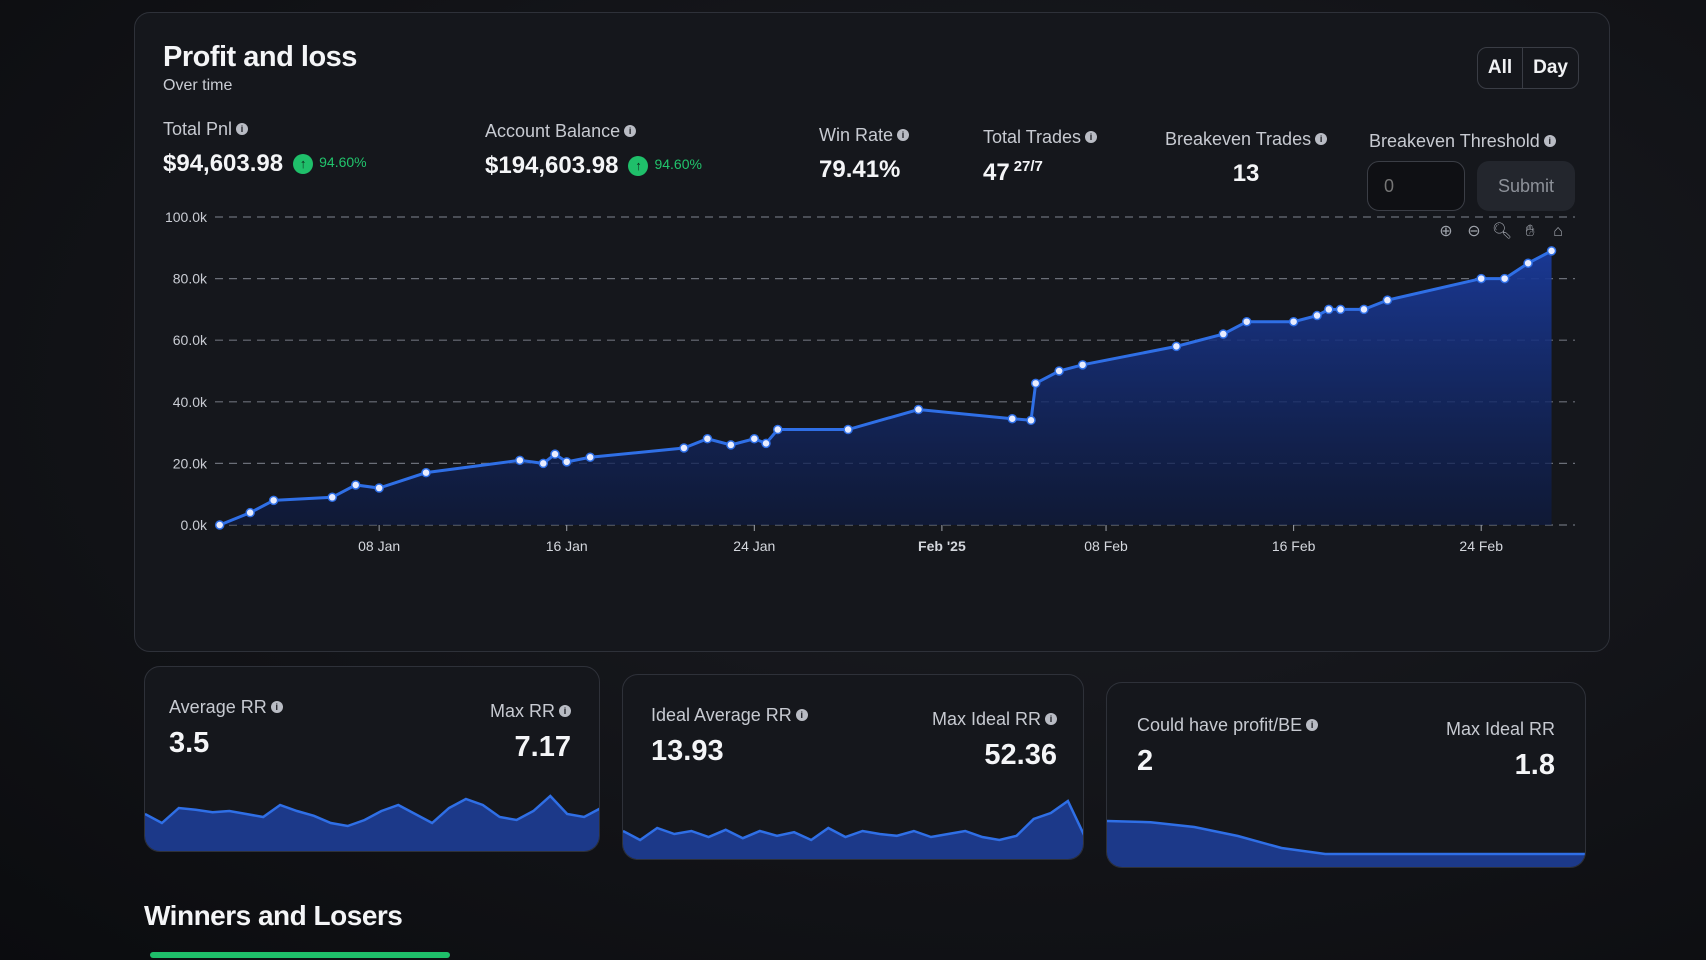 The width and height of the screenshot is (1706, 960). I want to click on average-rr-sparkline, so click(372, 822).